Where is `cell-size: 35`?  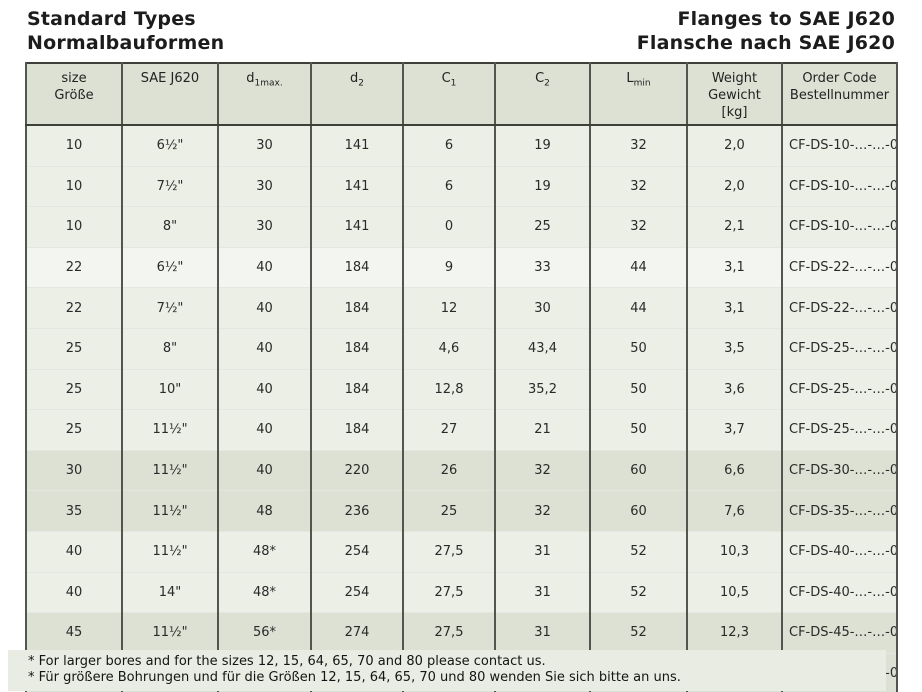 cell-size: 35 is located at coordinates (74, 511).